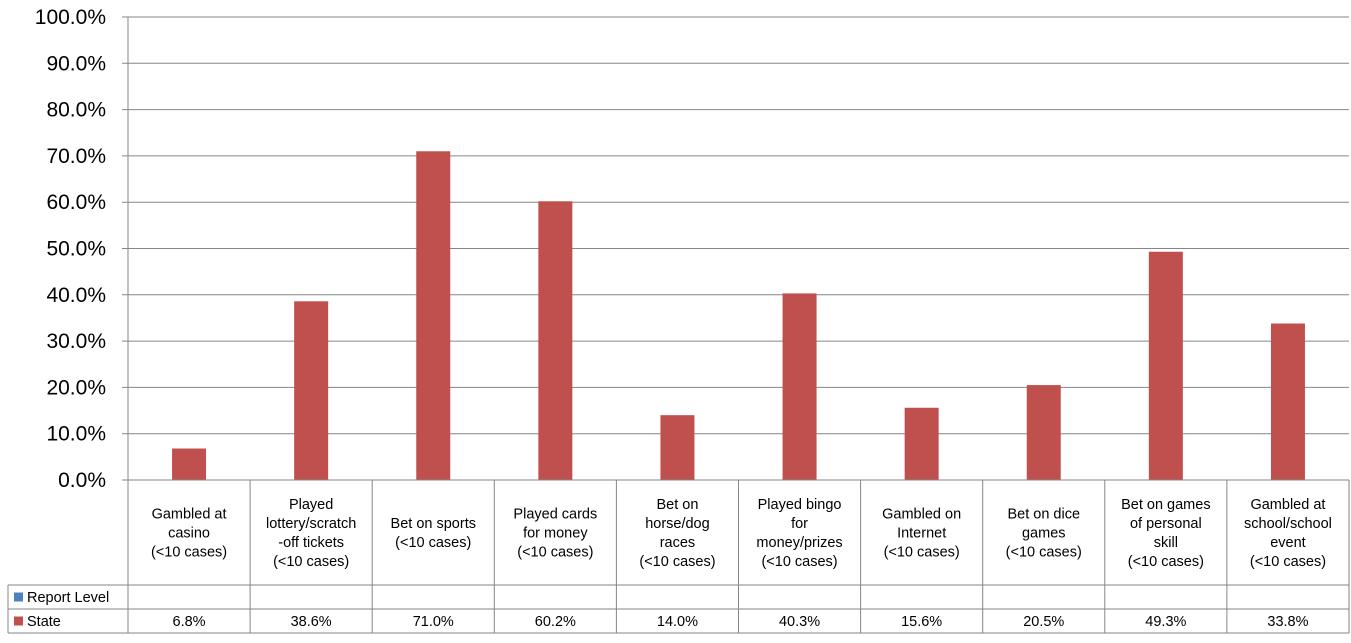 The image size is (1351, 643). I want to click on y-tick-label: 70.0%, so click(76, 156).